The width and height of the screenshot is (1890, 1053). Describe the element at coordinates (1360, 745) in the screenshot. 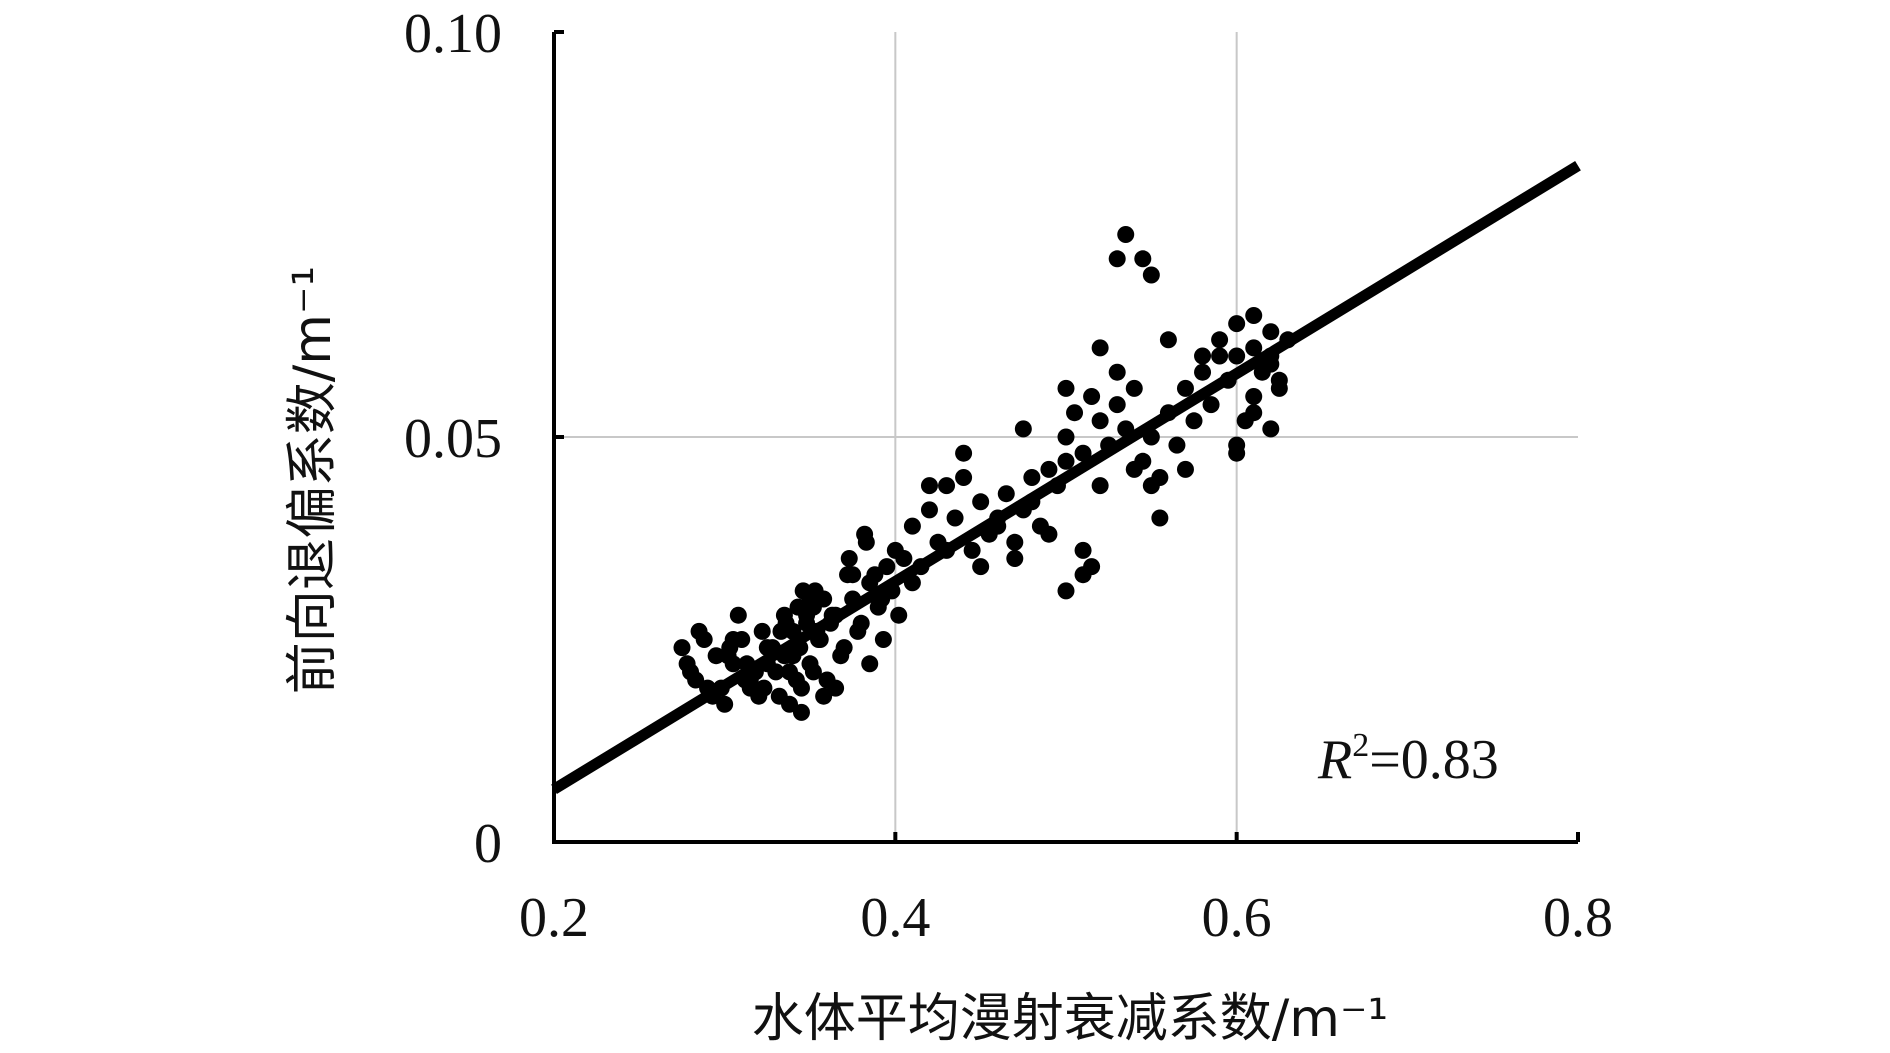

I see `r-superscript: 2` at that location.